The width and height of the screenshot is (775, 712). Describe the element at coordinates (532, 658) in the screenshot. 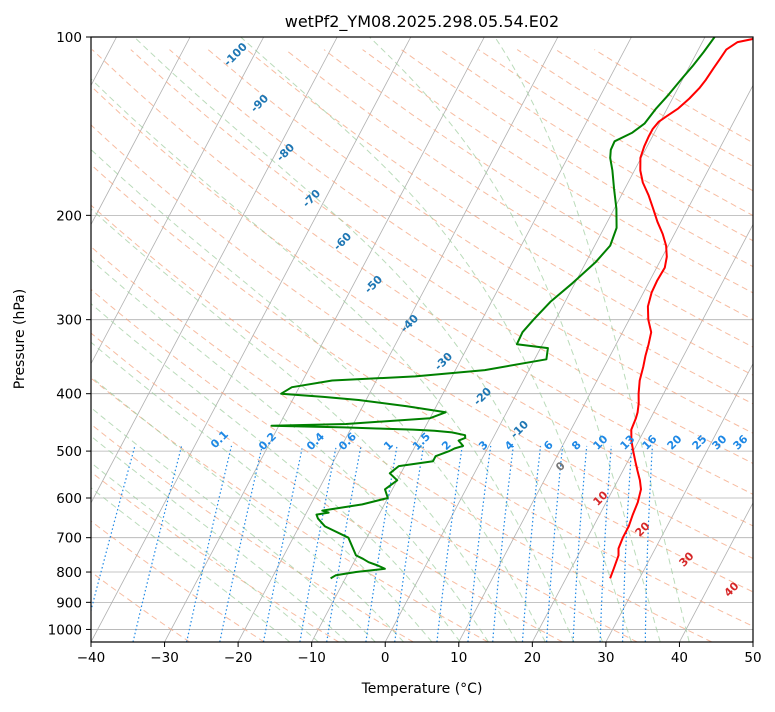

I see `x-tick-label: 20` at that location.